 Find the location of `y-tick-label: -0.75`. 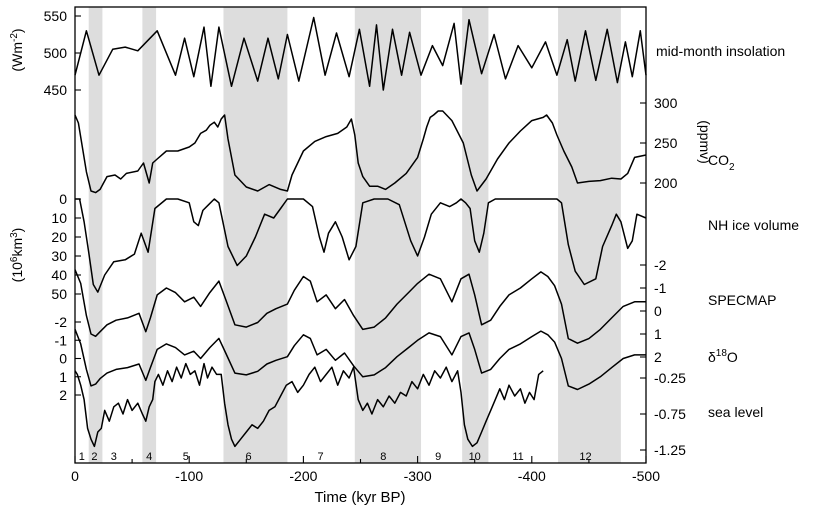

y-tick-label: -0.75 is located at coordinates (670, 414).